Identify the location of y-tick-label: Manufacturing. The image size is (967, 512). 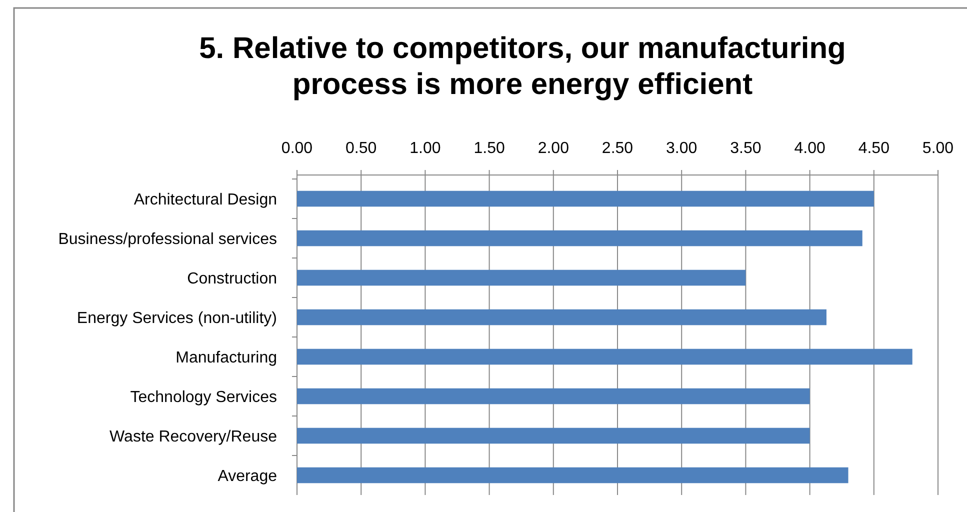
(226, 357).